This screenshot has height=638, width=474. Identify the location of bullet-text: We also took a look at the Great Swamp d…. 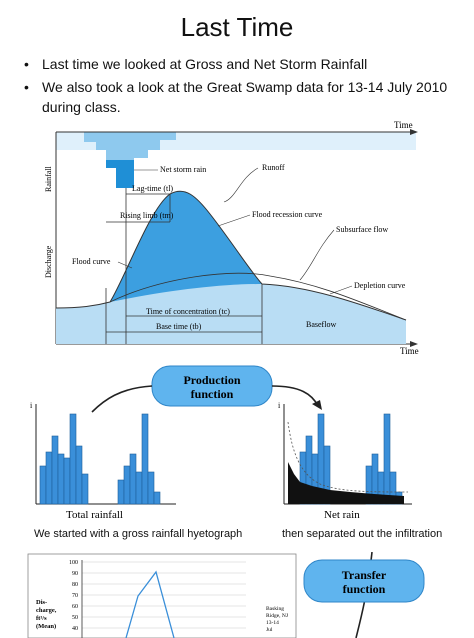
(245, 97).